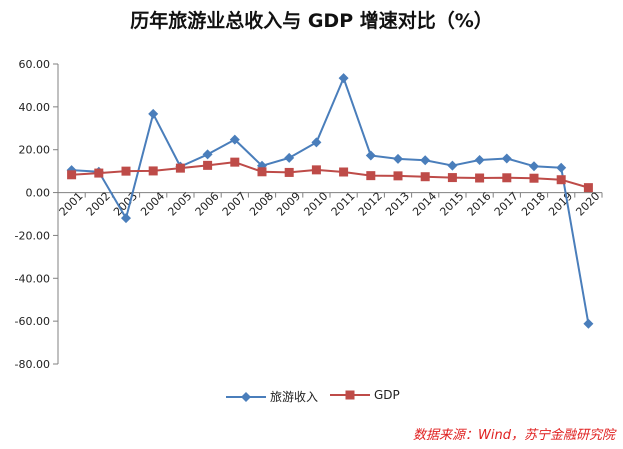 This screenshot has height=449, width=623. What do you see at coordinates (330, 175) in the screenshot?
I see `gdp-series-line` at bounding box center [330, 175].